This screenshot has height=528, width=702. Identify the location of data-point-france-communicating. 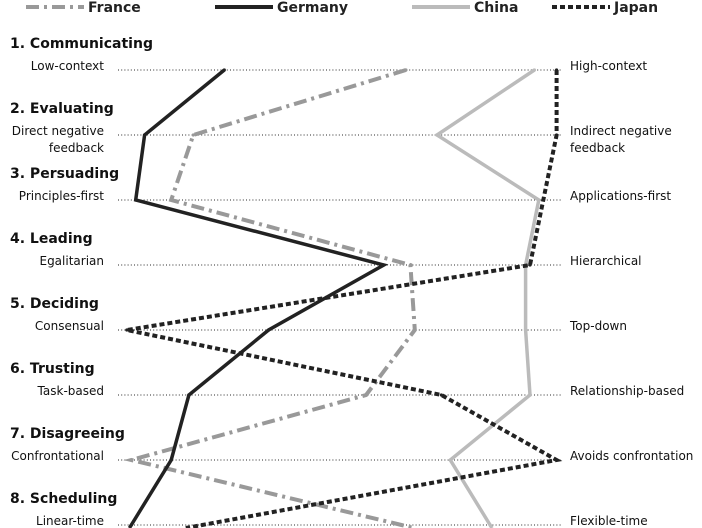
(406, 70).